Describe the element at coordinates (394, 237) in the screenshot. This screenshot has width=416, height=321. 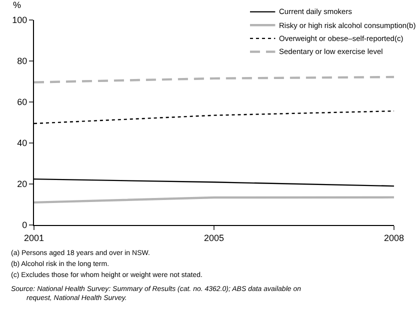
I see `x-tick-label: 2008` at that location.